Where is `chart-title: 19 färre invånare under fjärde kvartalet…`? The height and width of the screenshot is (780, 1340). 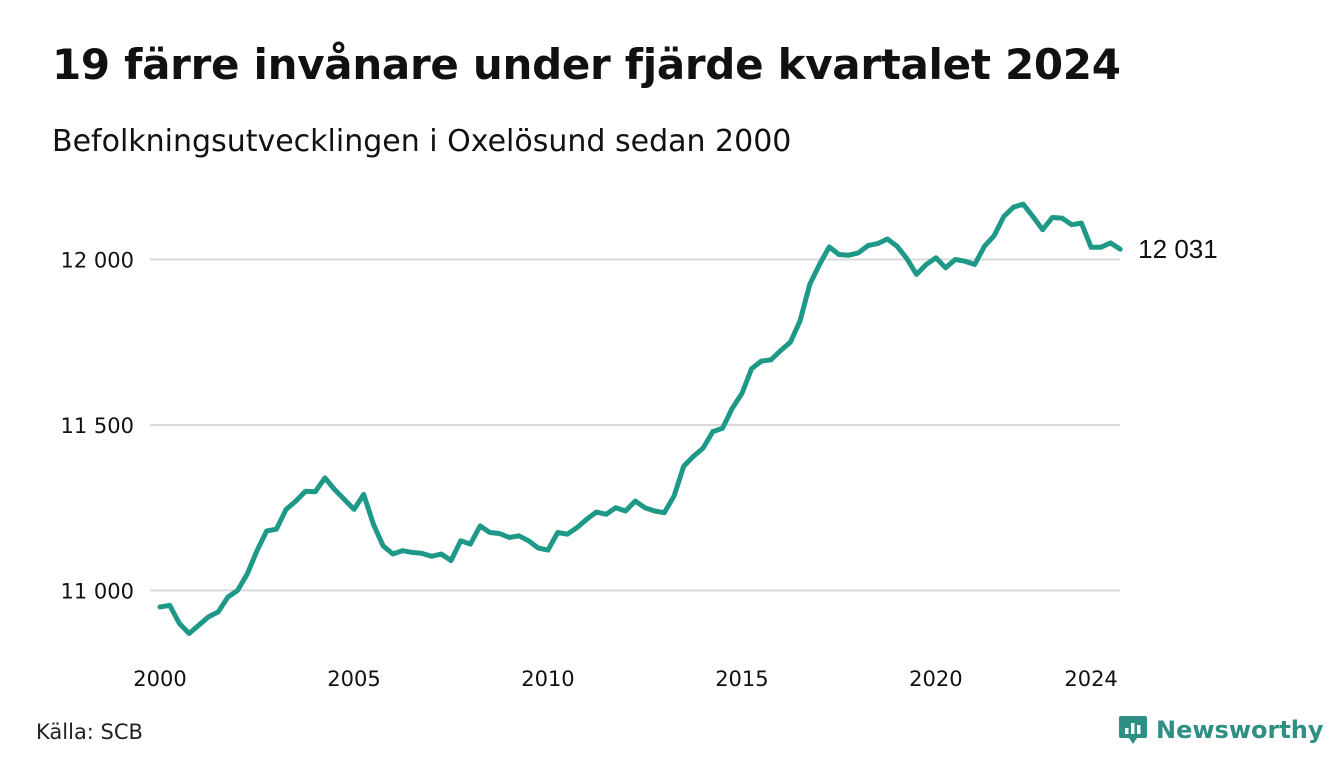
chart-title: 19 färre invånare under fjärde kvartalet… is located at coordinates (586, 64).